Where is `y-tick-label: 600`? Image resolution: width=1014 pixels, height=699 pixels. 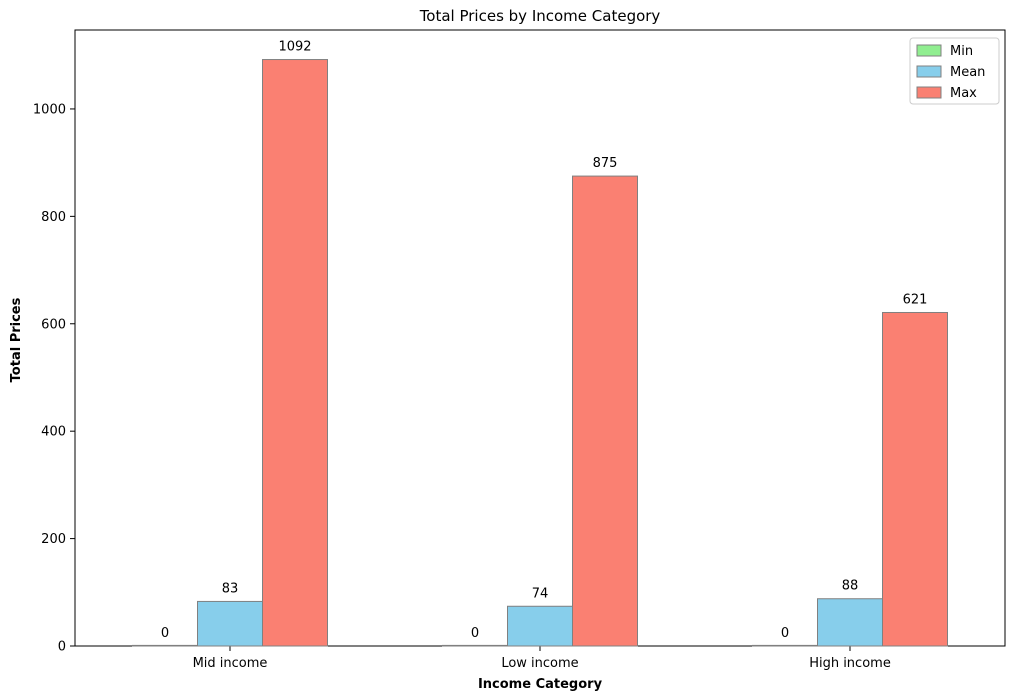 y-tick-label: 600 is located at coordinates (53, 324).